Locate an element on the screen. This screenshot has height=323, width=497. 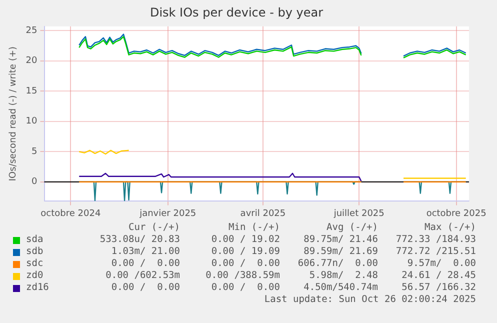
y-axis-title: IOs/second read (-) / write (+) is located at coordinates (13, 114).